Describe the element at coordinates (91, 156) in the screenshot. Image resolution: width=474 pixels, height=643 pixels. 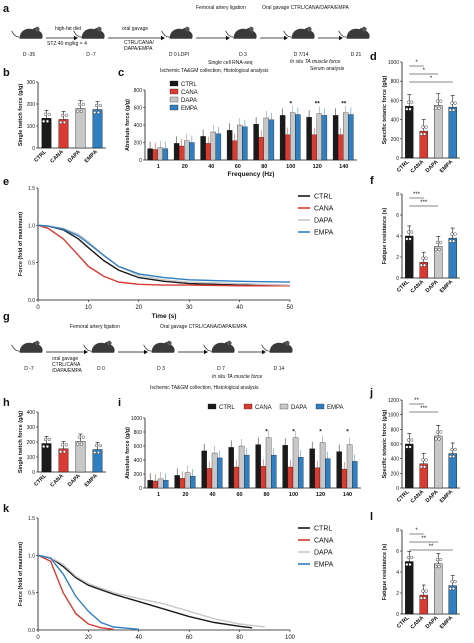
I see `x-tick-label: EMPA` at that location.